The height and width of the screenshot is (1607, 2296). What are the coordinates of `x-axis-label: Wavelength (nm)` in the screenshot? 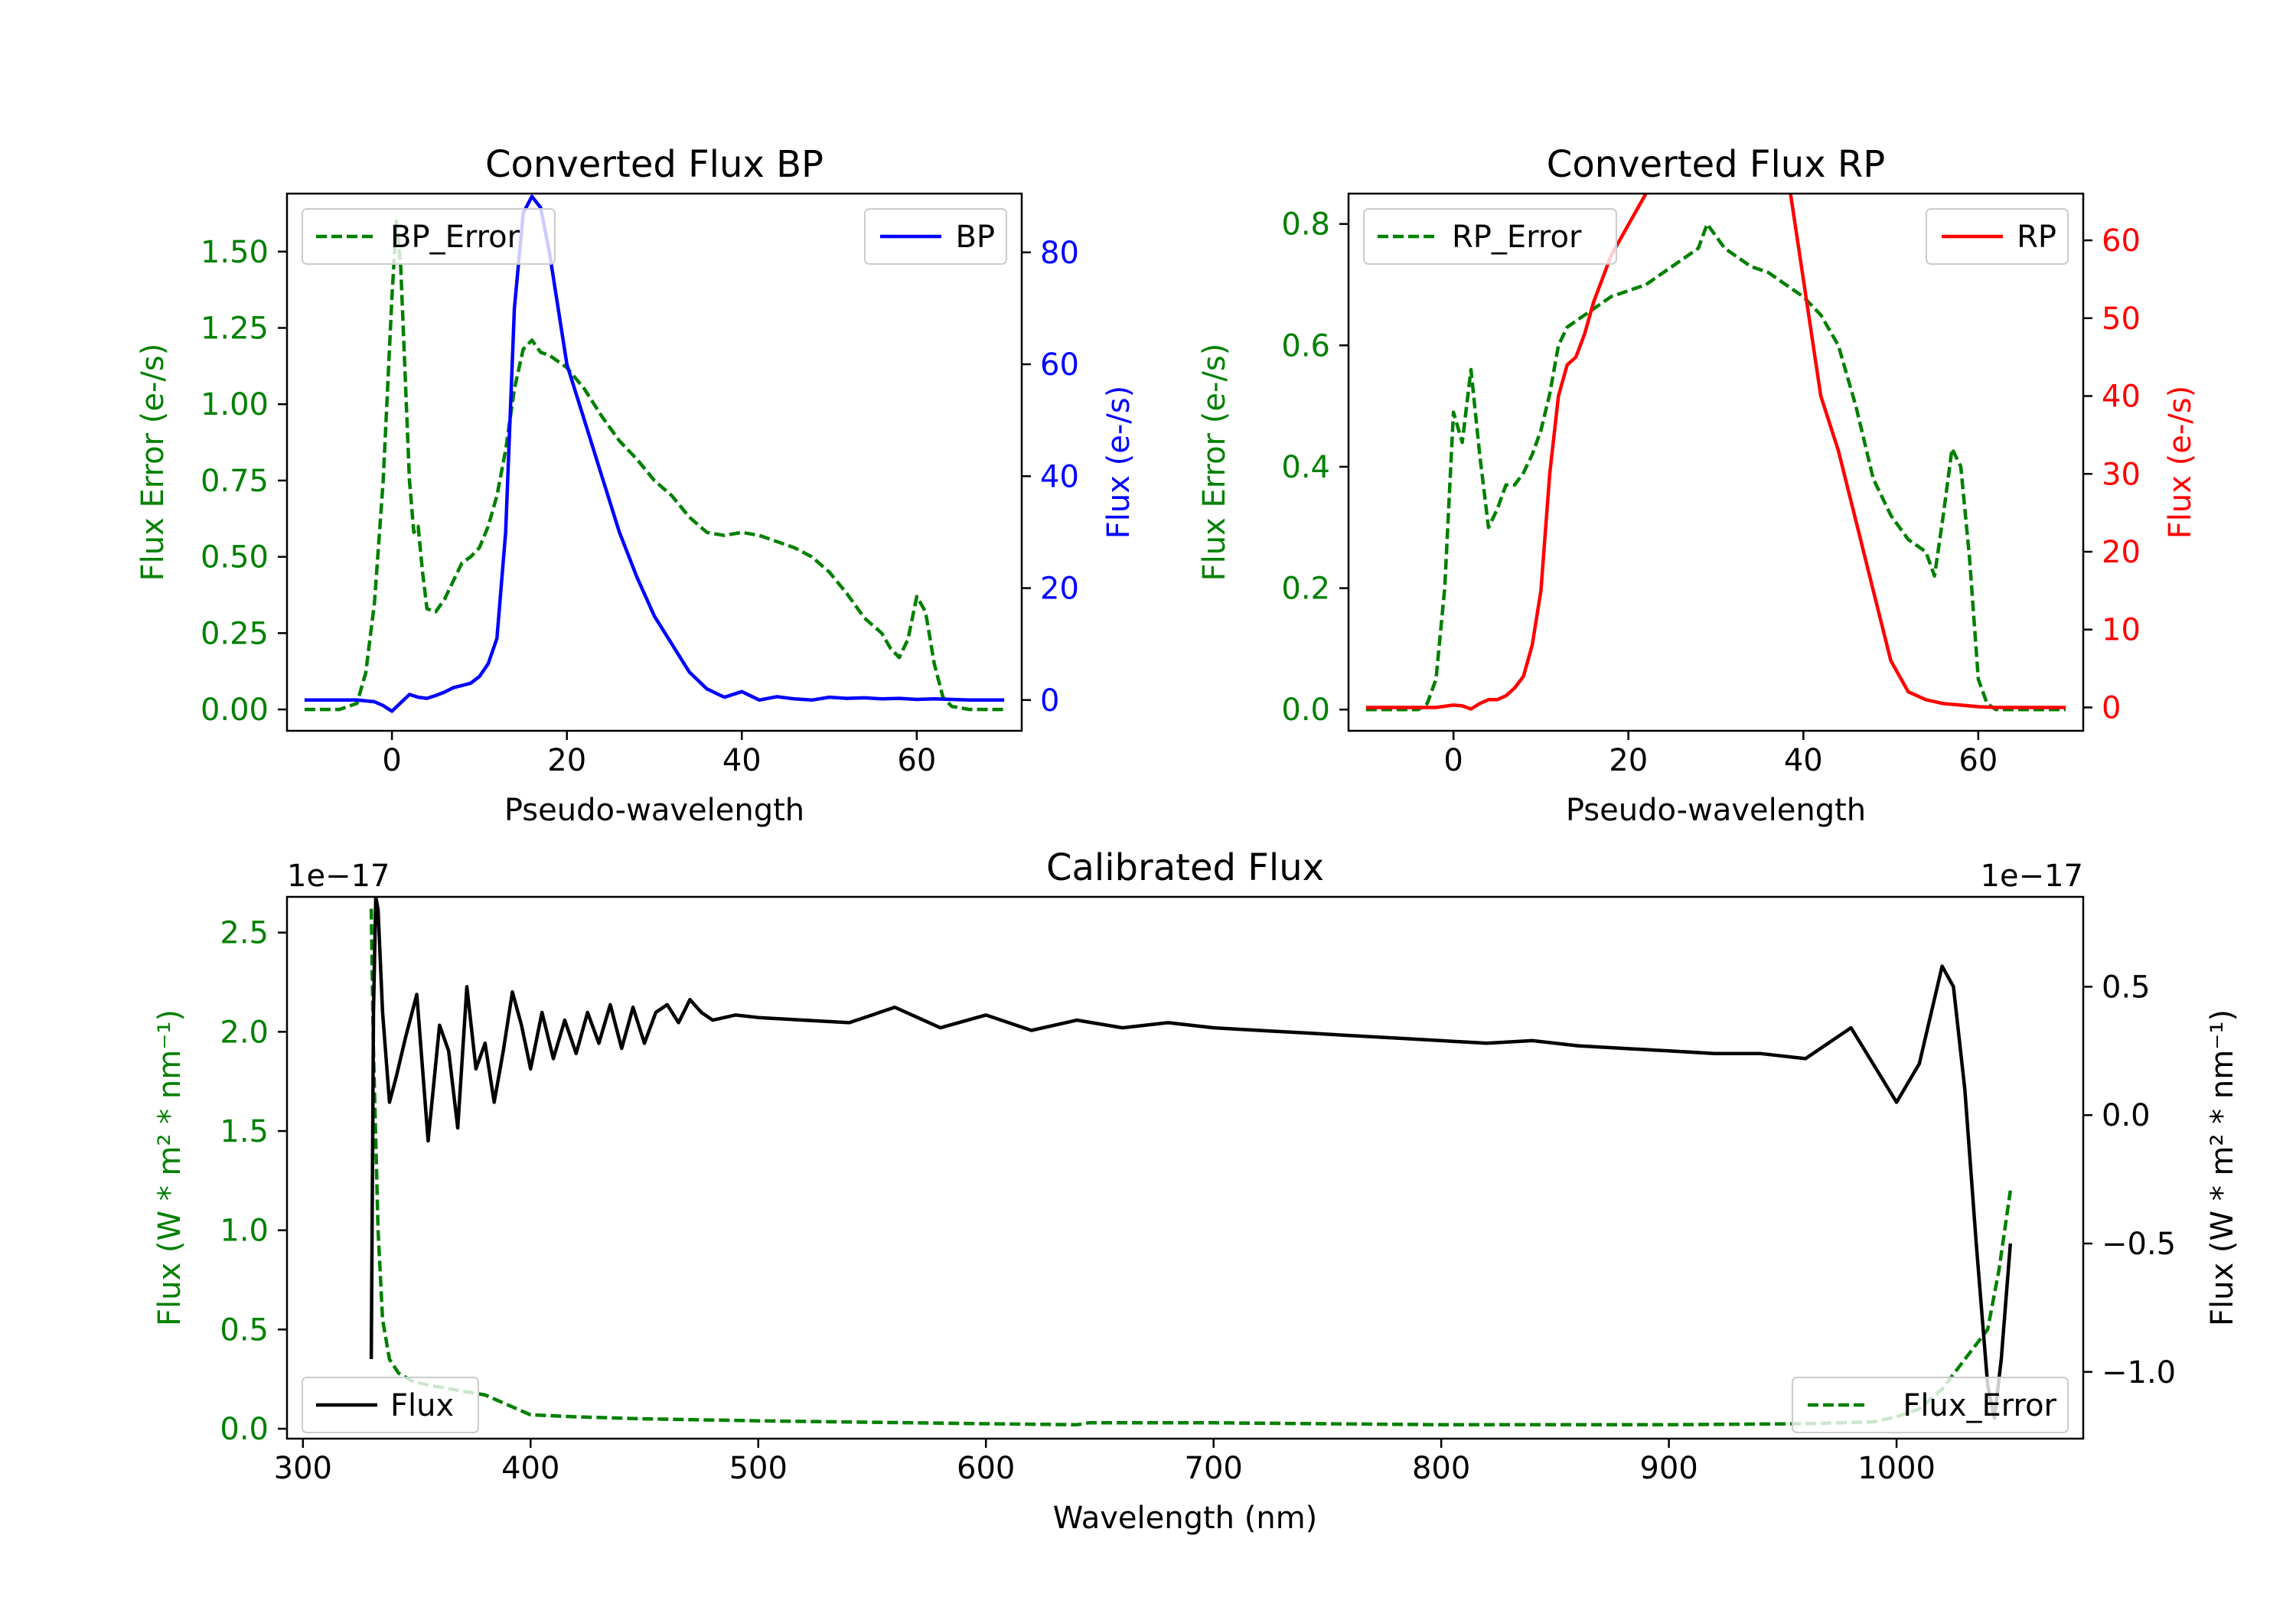 It's located at (1185, 1518).